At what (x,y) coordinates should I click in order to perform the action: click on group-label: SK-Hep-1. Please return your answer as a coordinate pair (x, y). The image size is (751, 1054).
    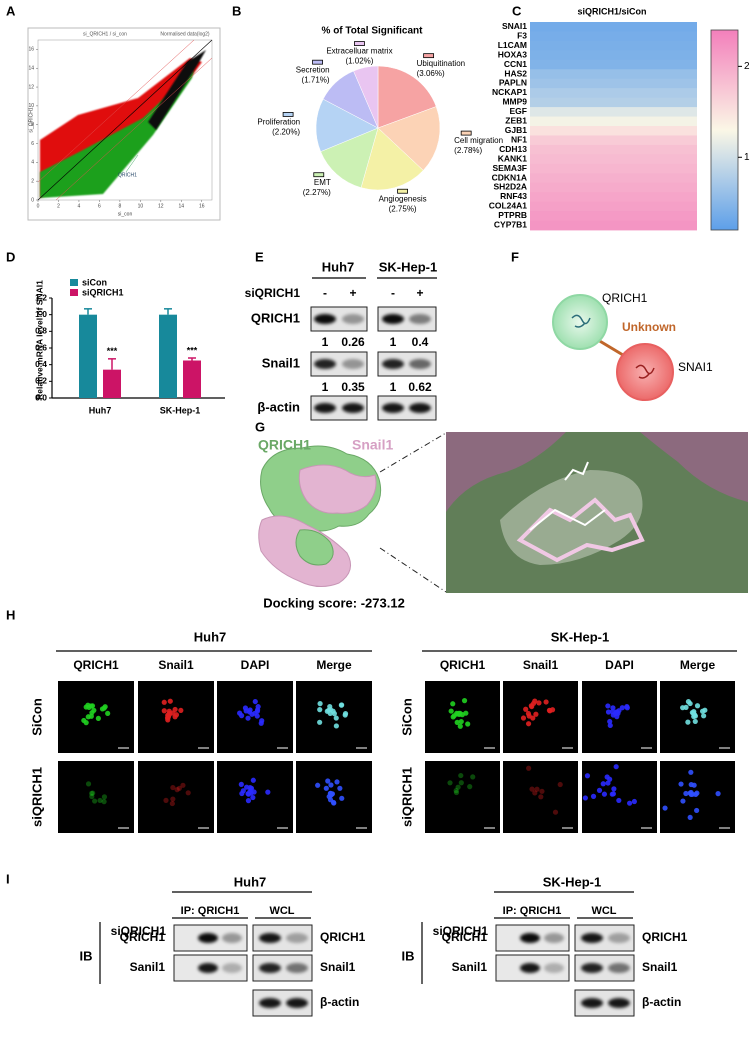
    Looking at the image, I should click on (580, 636).